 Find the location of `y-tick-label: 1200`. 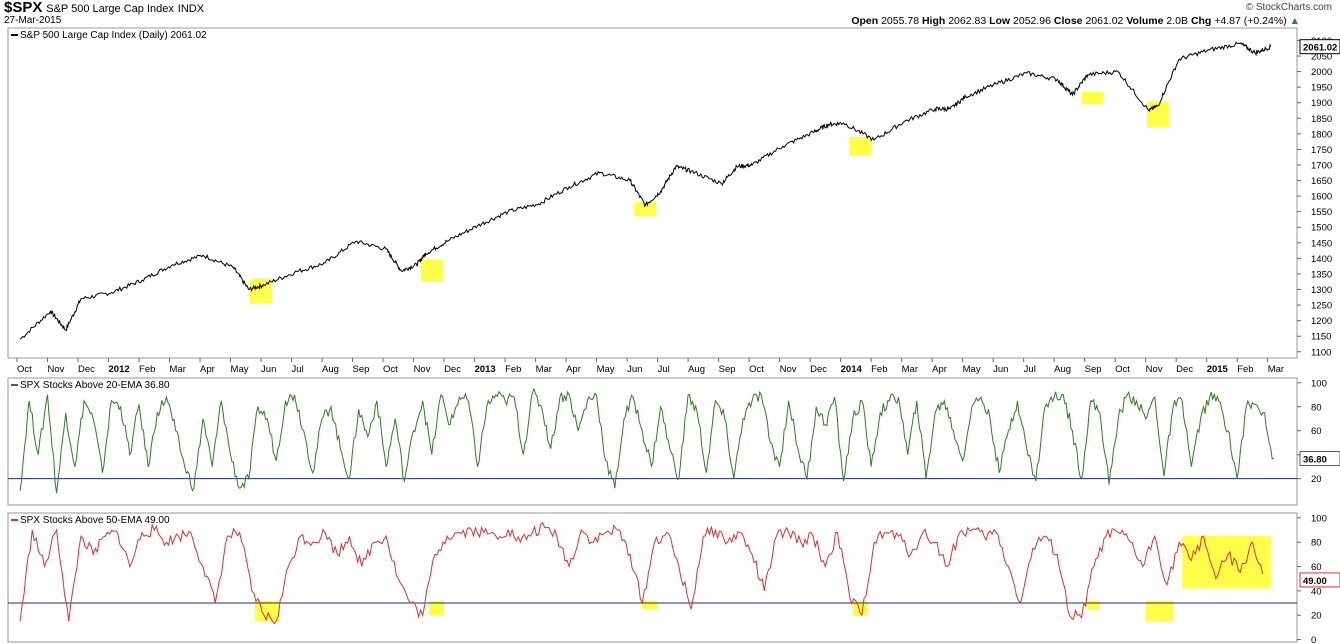

y-tick-label: 1200 is located at coordinates (1321, 321).